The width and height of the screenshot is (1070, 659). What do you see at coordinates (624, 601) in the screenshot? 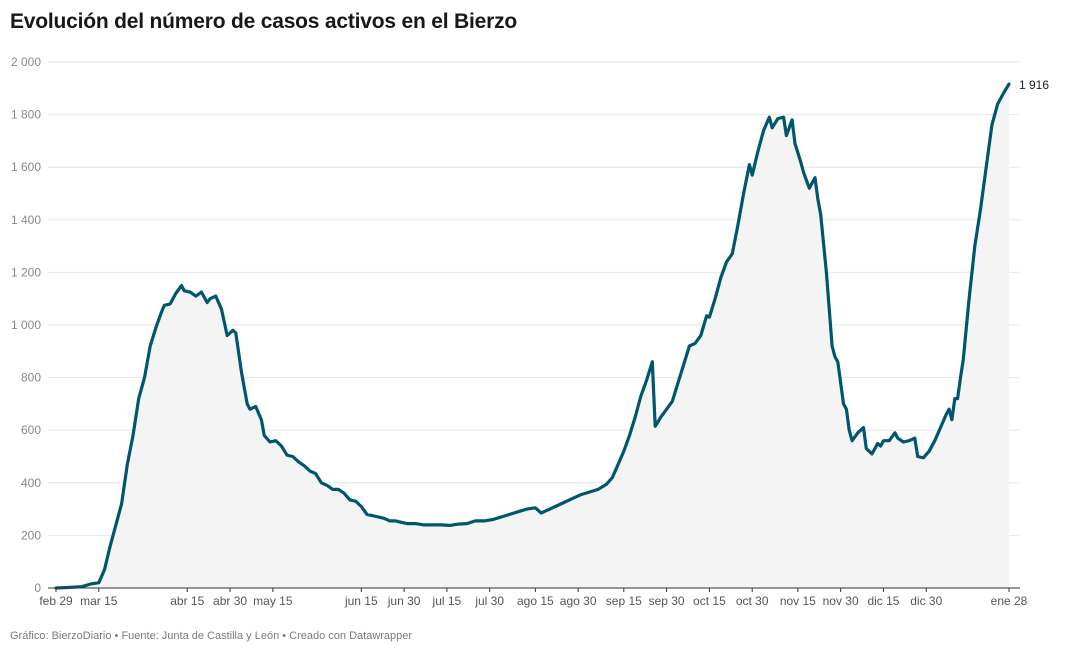
I see `x-tick-label: sep 15` at bounding box center [624, 601].